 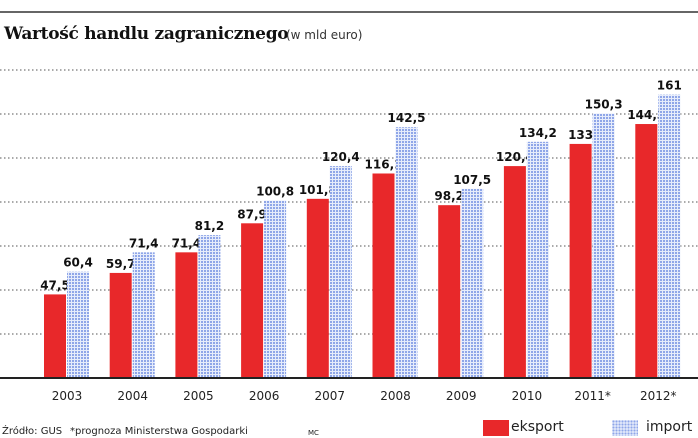 I want to click on data-label-eksport: 116,2, so click(x=384, y=164).